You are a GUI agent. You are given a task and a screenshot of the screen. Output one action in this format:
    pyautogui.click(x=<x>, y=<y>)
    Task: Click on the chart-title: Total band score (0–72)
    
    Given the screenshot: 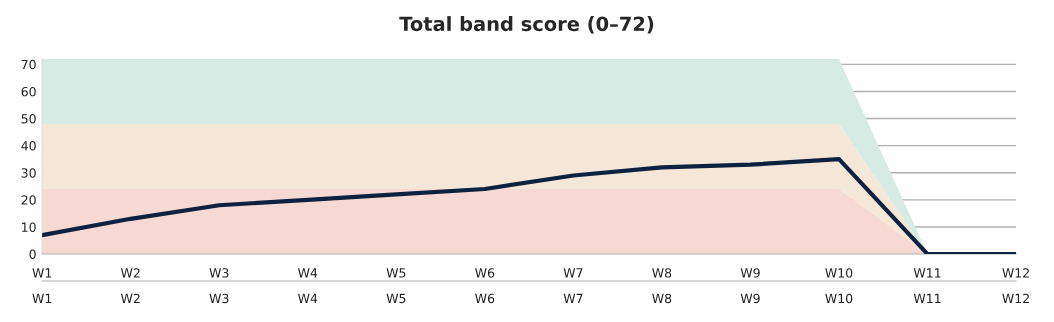 What is the action you would take?
    pyautogui.click(x=526, y=25)
    